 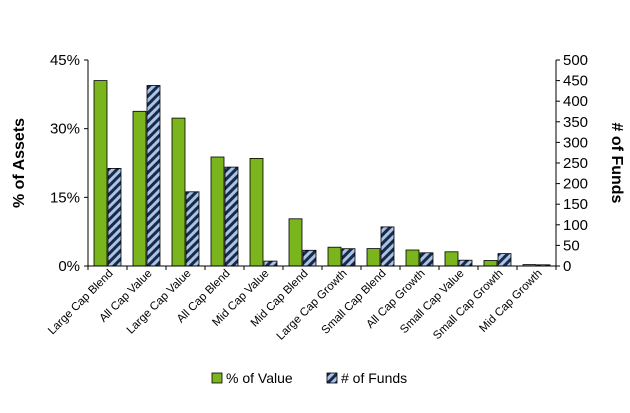 I want to click on category-label: Large Cap Blend, so click(x=81, y=303).